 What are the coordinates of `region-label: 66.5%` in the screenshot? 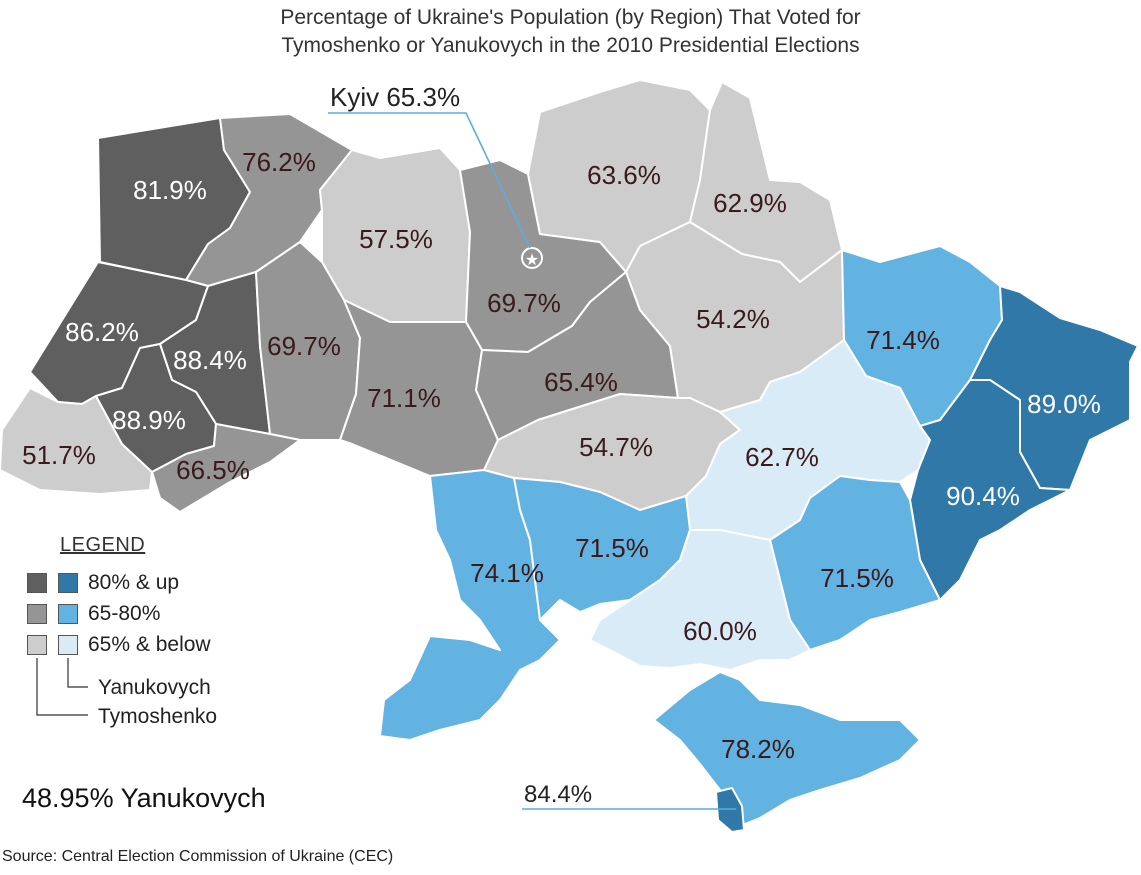 It's located at (213, 470).